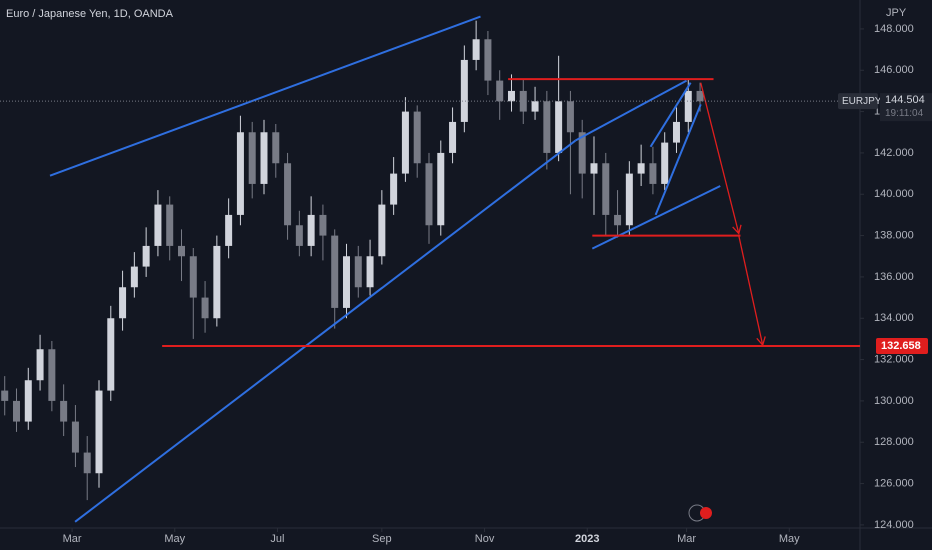 This screenshot has height=550, width=932. I want to click on target-price-label: 132.658, so click(901, 346).